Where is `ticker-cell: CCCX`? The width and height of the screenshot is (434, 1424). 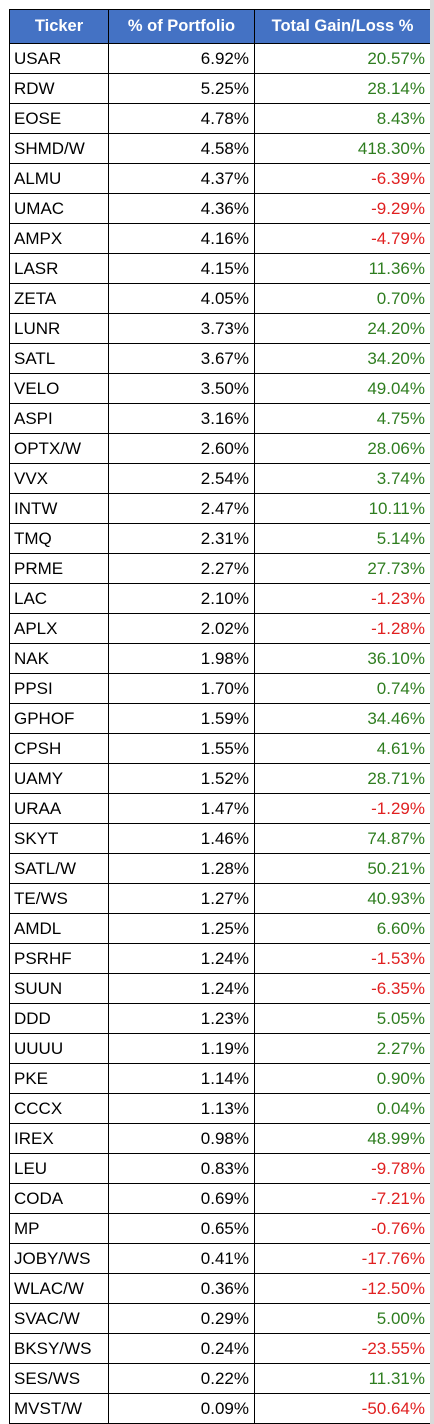
ticker-cell: CCCX is located at coordinates (59, 1108).